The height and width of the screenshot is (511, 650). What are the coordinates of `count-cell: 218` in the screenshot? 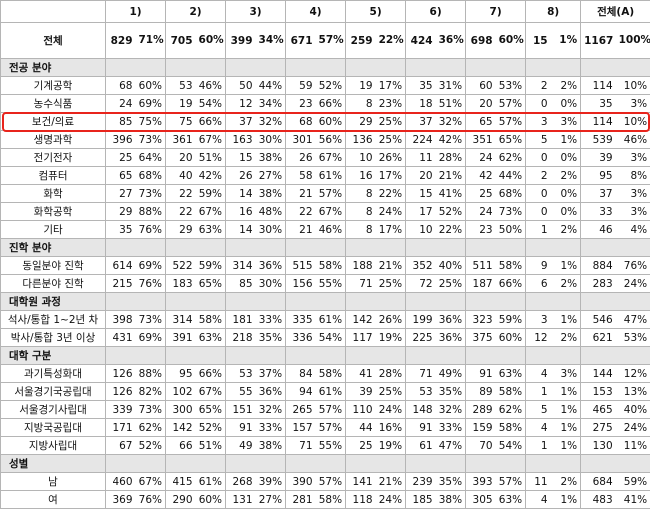 It's located at (240, 337).